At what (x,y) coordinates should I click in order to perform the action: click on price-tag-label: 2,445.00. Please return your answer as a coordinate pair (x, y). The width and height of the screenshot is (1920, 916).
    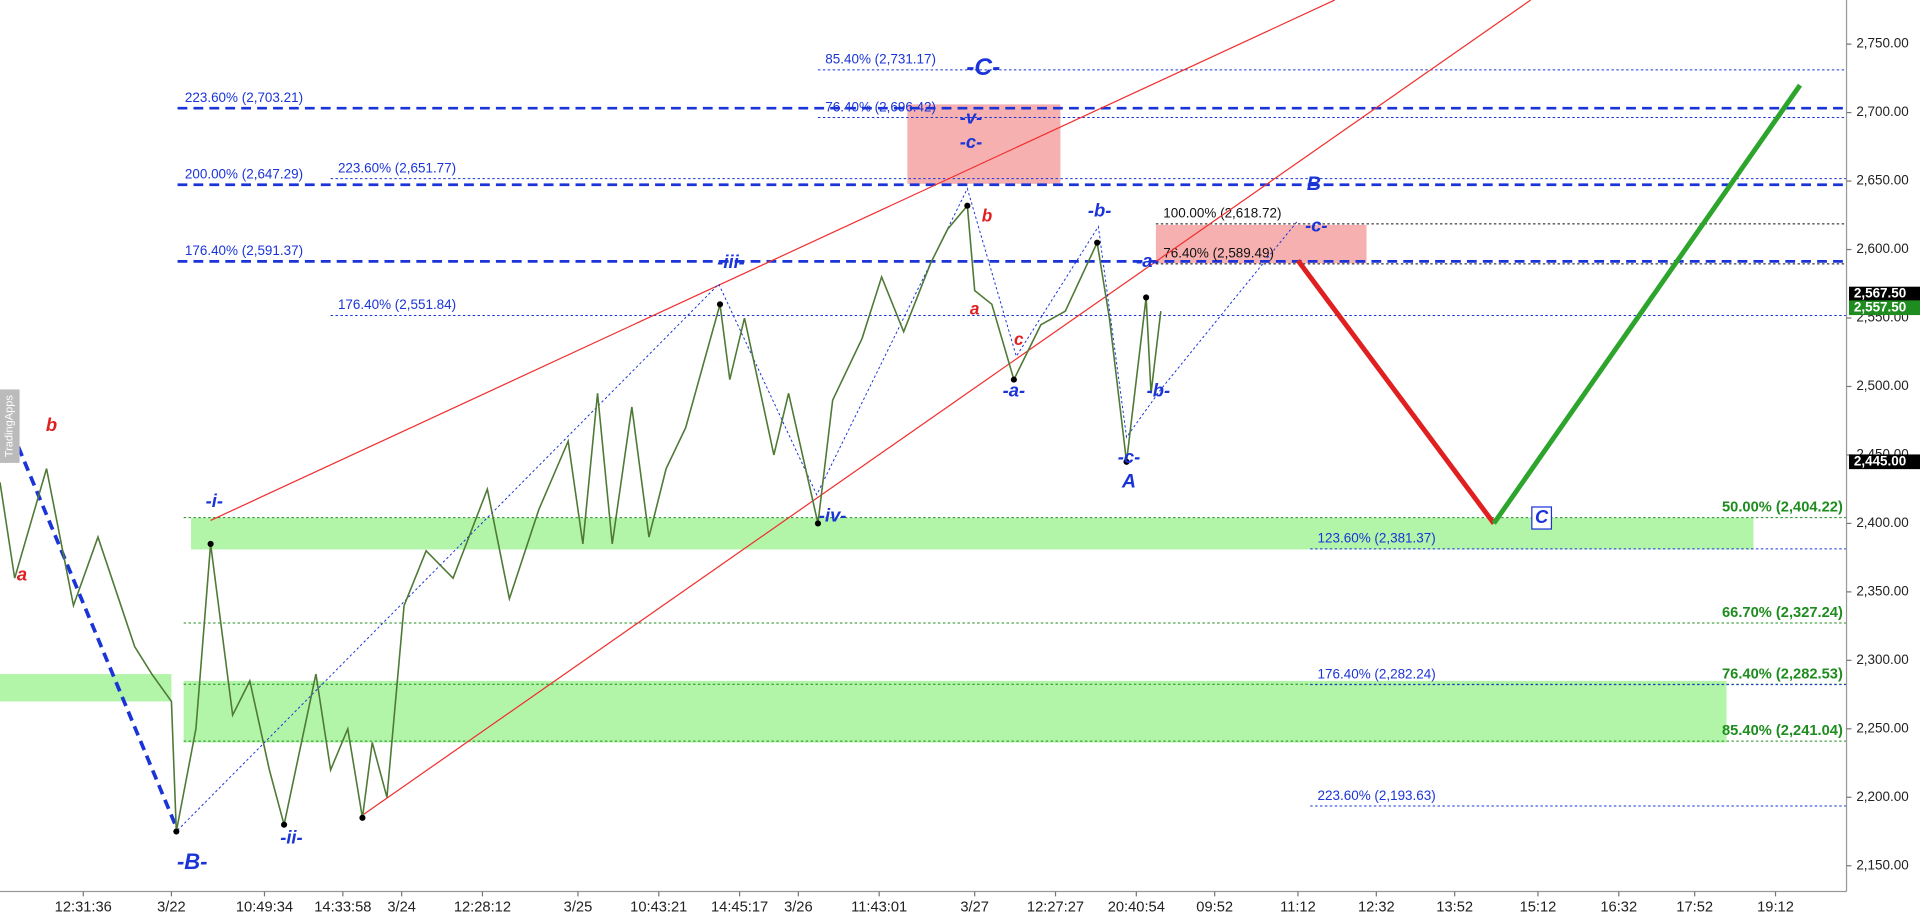
    Looking at the image, I should click on (1880, 460).